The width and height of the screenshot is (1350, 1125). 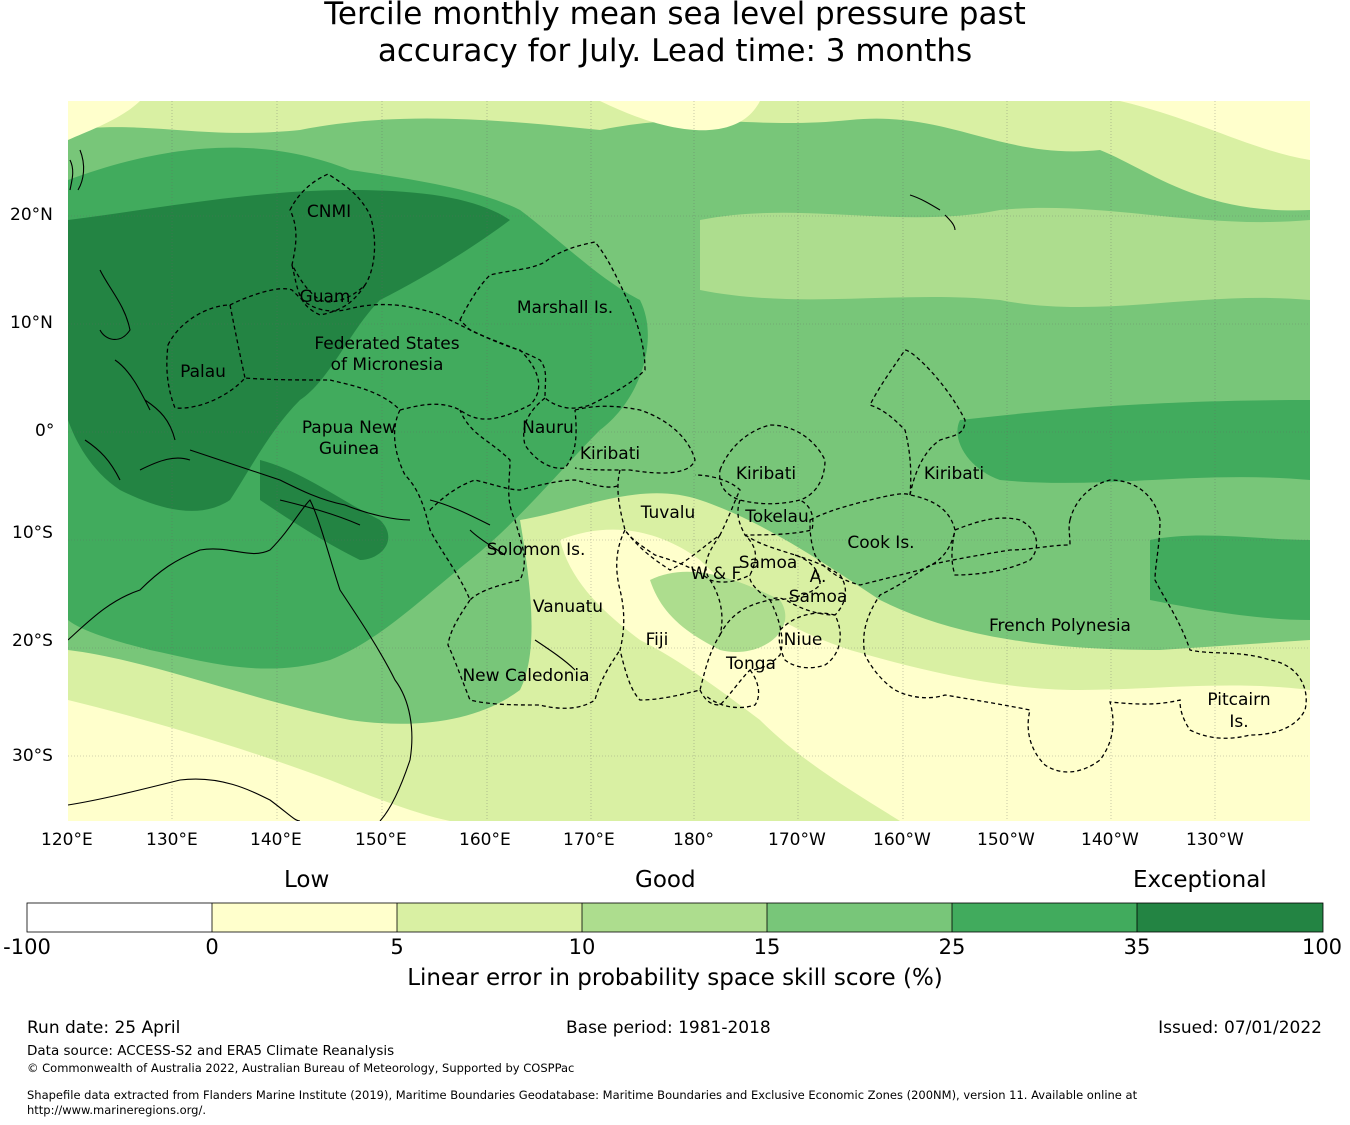 I want to click on lat-label-10n: 10°N, so click(x=31, y=323).